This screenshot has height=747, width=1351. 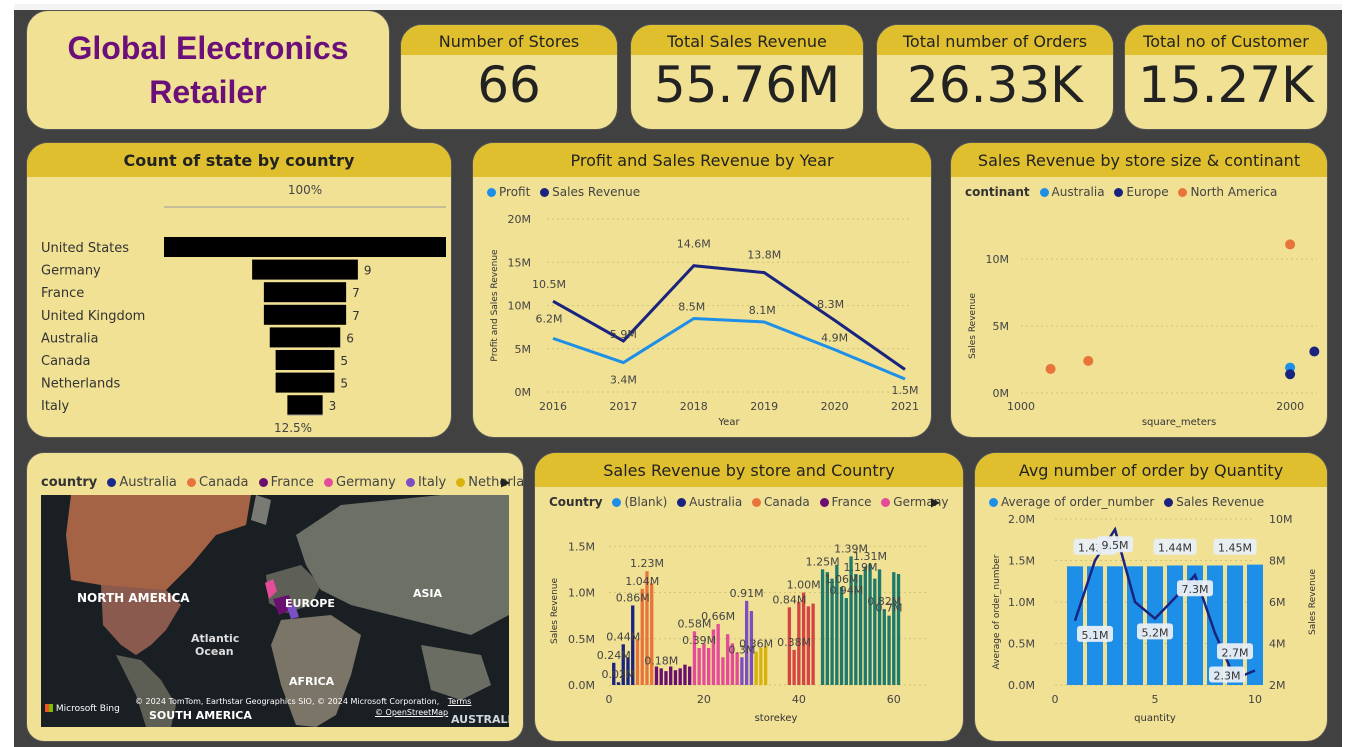 What do you see at coordinates (515, 192) in the screenshot?
I see `legend-profit: Profit` at bounding box center [515, 192].